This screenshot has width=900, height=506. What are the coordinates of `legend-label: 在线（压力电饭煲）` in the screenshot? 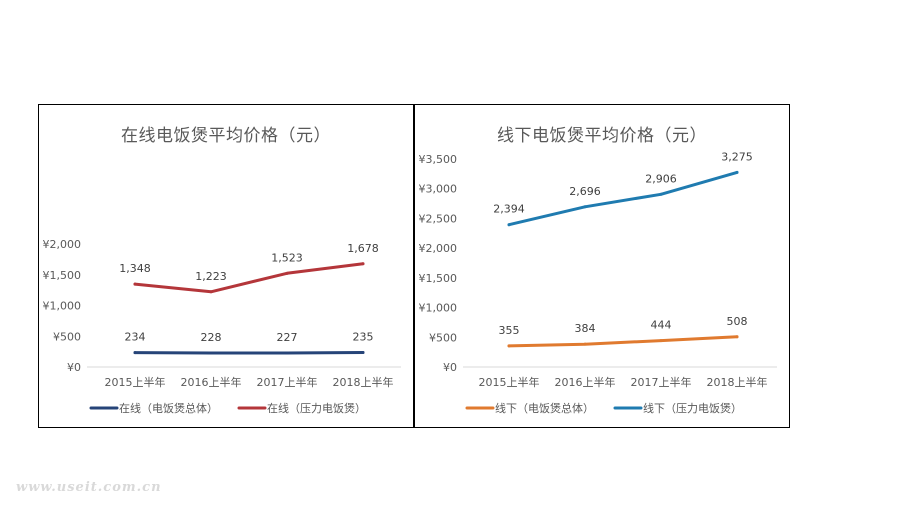 It's located at (316, 408).